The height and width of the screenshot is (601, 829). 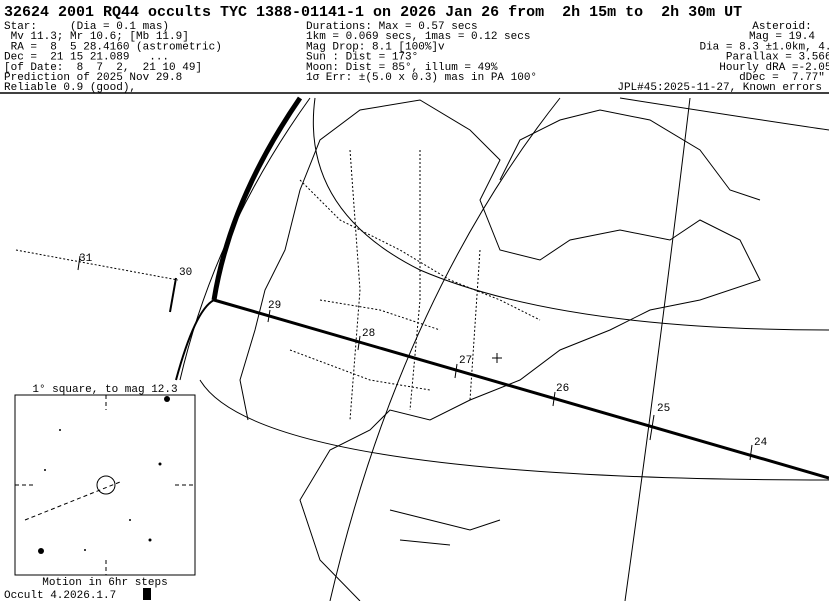 I want to click on time-label: 24, so click(x=761, y=443).